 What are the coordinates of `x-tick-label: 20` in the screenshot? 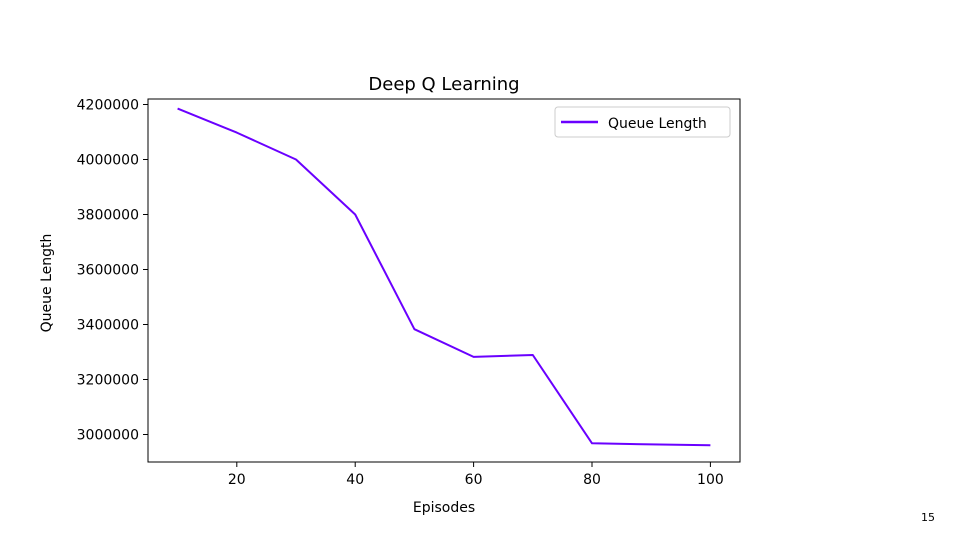 It's located at (237, 480).